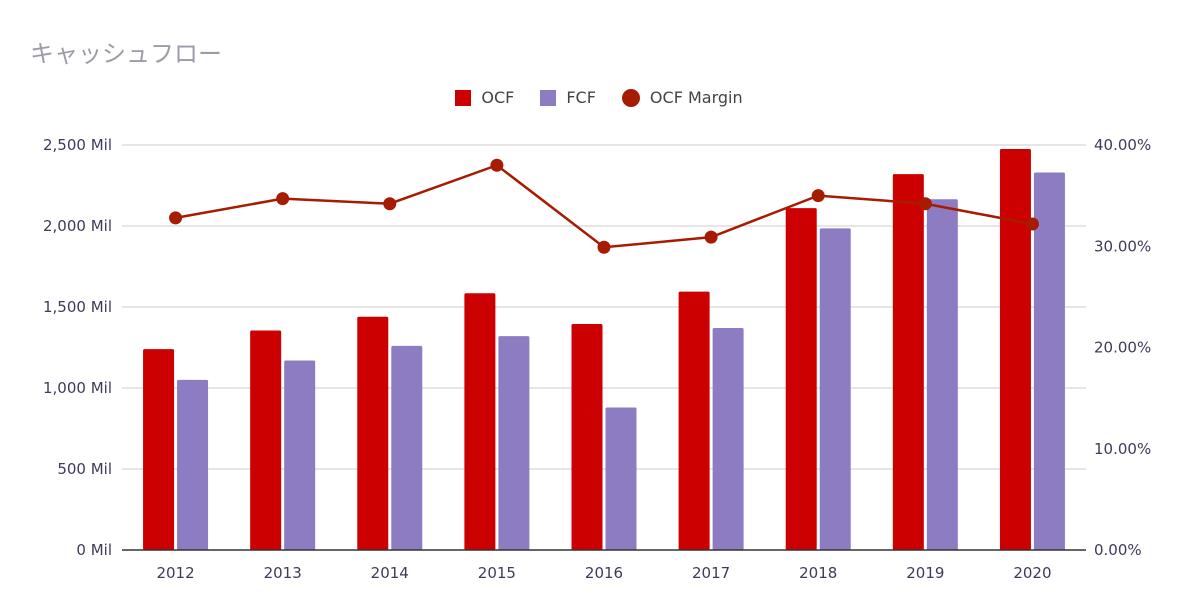 This screenshot has width=1198, height=613. Describe the element at coordinates (548, 97) in the screenshot. I see `legend-swatch-fcf` at that location.